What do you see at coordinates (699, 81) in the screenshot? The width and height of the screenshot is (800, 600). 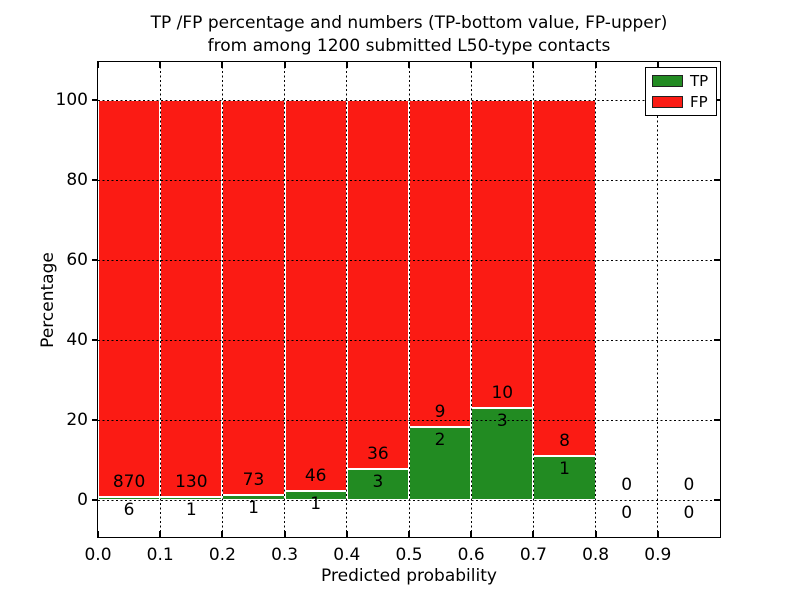 I see `legend-label-tp: TP` at bounding box center [699, 81].